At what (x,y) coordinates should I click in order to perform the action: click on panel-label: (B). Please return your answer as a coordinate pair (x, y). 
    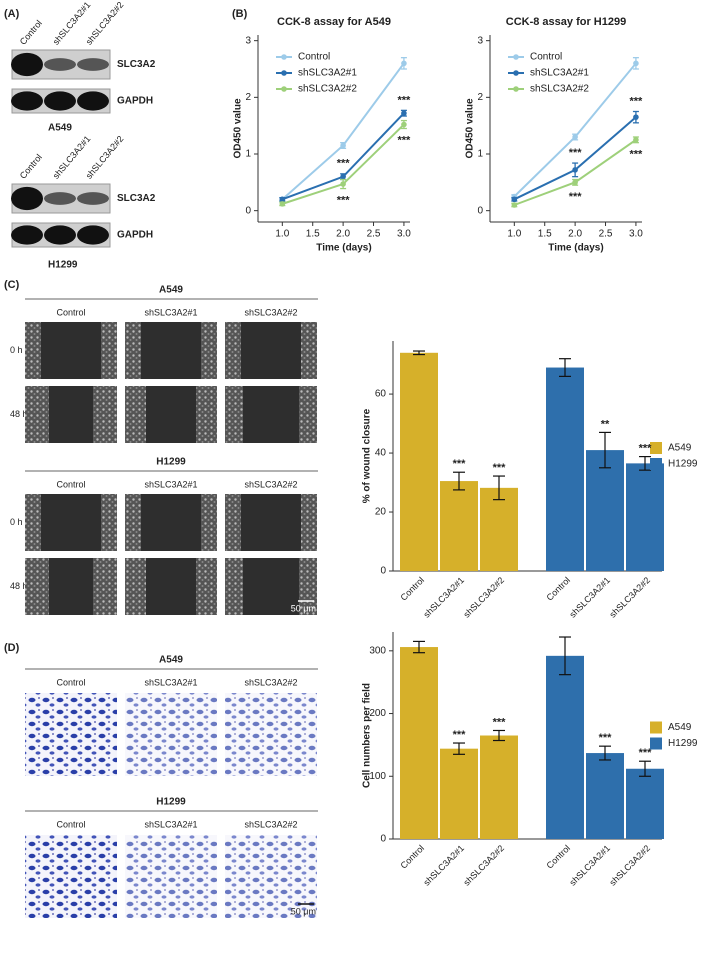
    Looking at the image, I should click on (240, 14).